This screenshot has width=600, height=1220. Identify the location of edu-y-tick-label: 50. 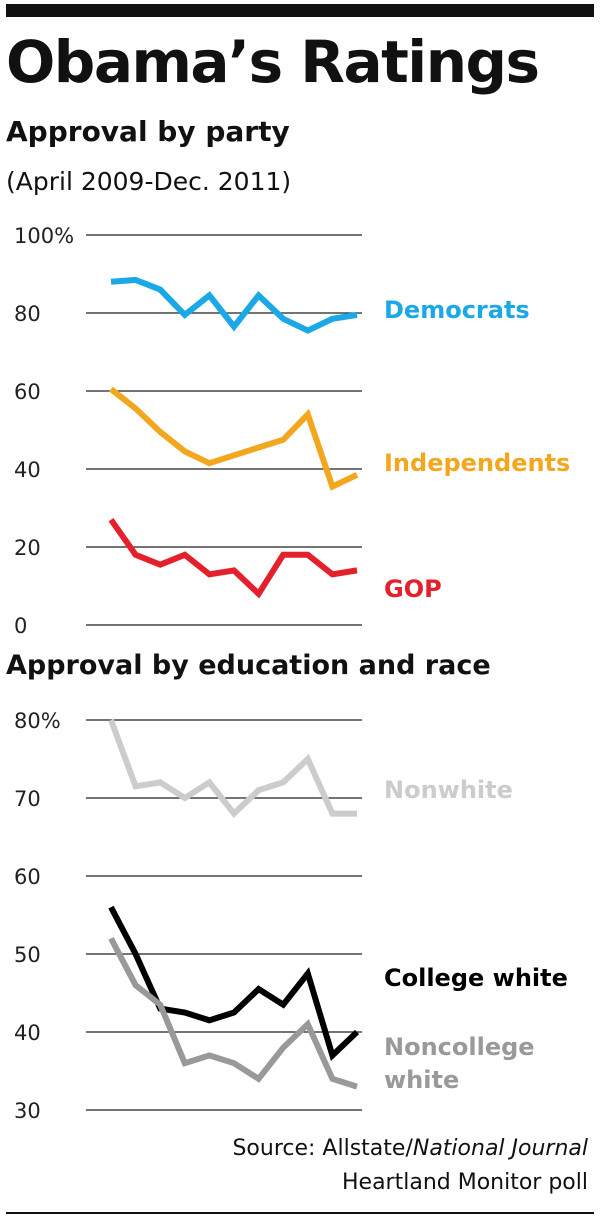
(27, 955).